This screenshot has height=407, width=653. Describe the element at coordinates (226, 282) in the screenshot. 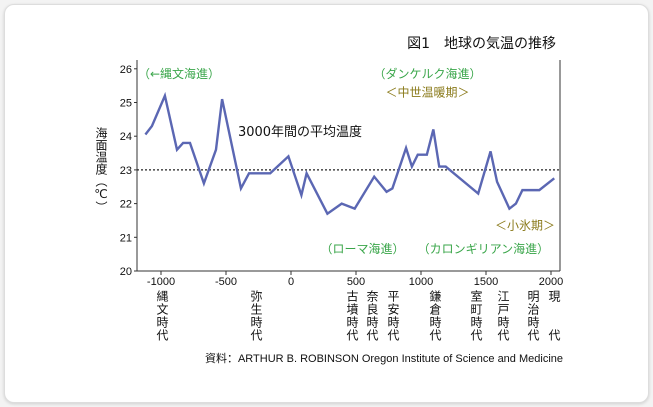

I see `x-tick-label: -500` at that location.